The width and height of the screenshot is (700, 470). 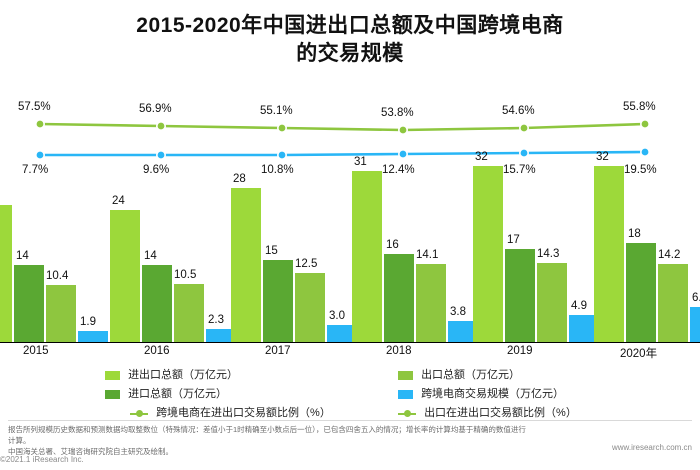 What do you see at coordinates (35, 170) in the screenshot?
I see `cross-border-ratio-label: 7.7%` at bounding box center [35, 170].